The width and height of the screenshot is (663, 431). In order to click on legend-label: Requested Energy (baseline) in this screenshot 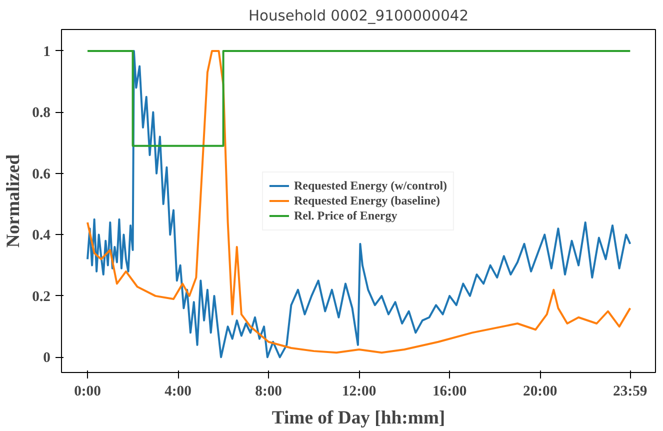, I will do `click(367, 200)`.